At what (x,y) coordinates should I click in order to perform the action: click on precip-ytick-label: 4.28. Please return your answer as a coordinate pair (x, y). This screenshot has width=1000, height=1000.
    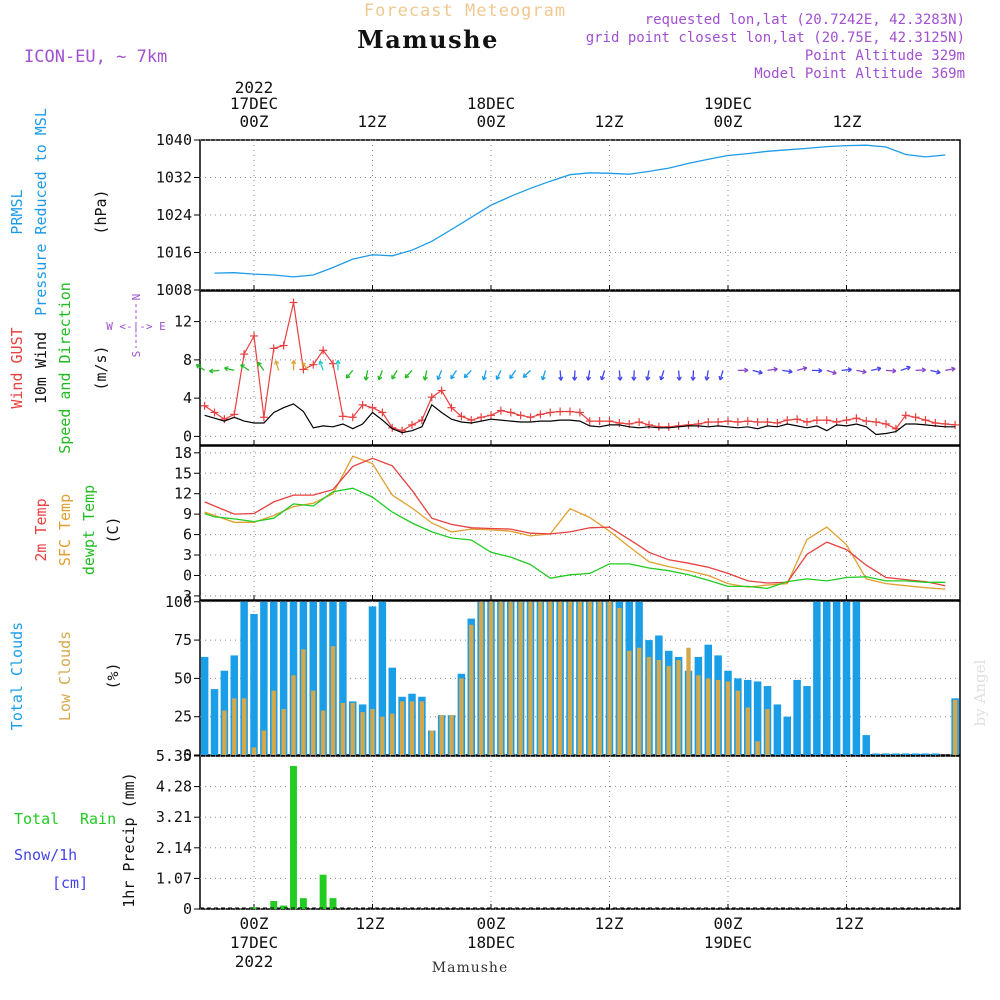
    Looking at the image, I should click on (174, 787).